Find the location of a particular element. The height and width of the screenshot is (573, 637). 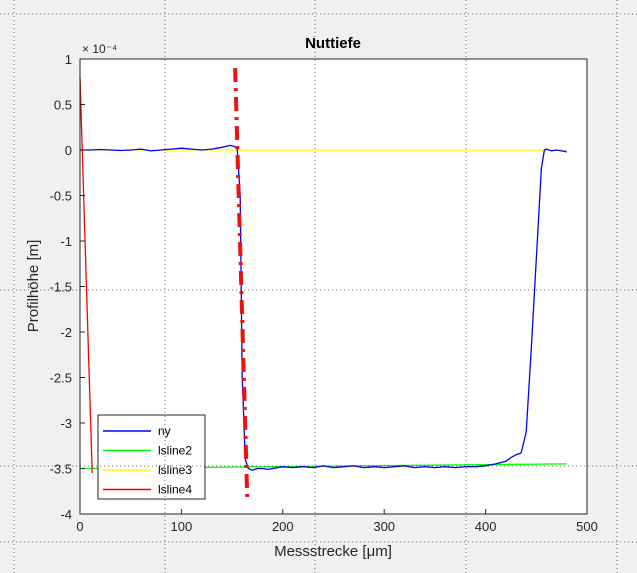

y-tick-label: -4 is located at coordinates (66, 514).